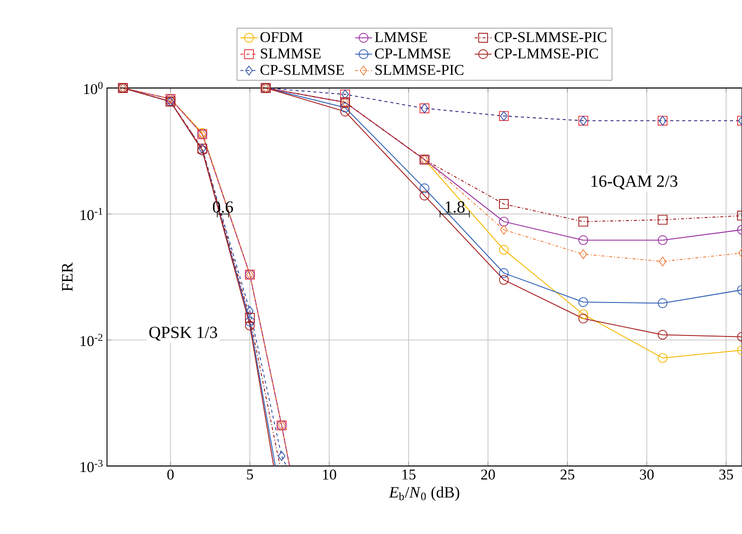 This screenshot has height=534, width=742. Describe the element at coordinates (400, 37) in the screenshot. I see `legend-label: LMMSE` at that location.